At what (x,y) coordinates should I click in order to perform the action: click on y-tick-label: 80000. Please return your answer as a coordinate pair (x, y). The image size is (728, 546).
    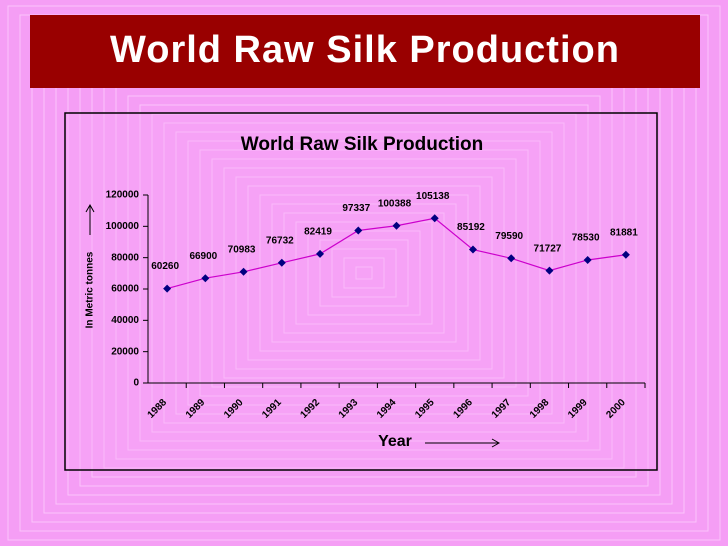
    Looking at the image, I should click on (125, 257).